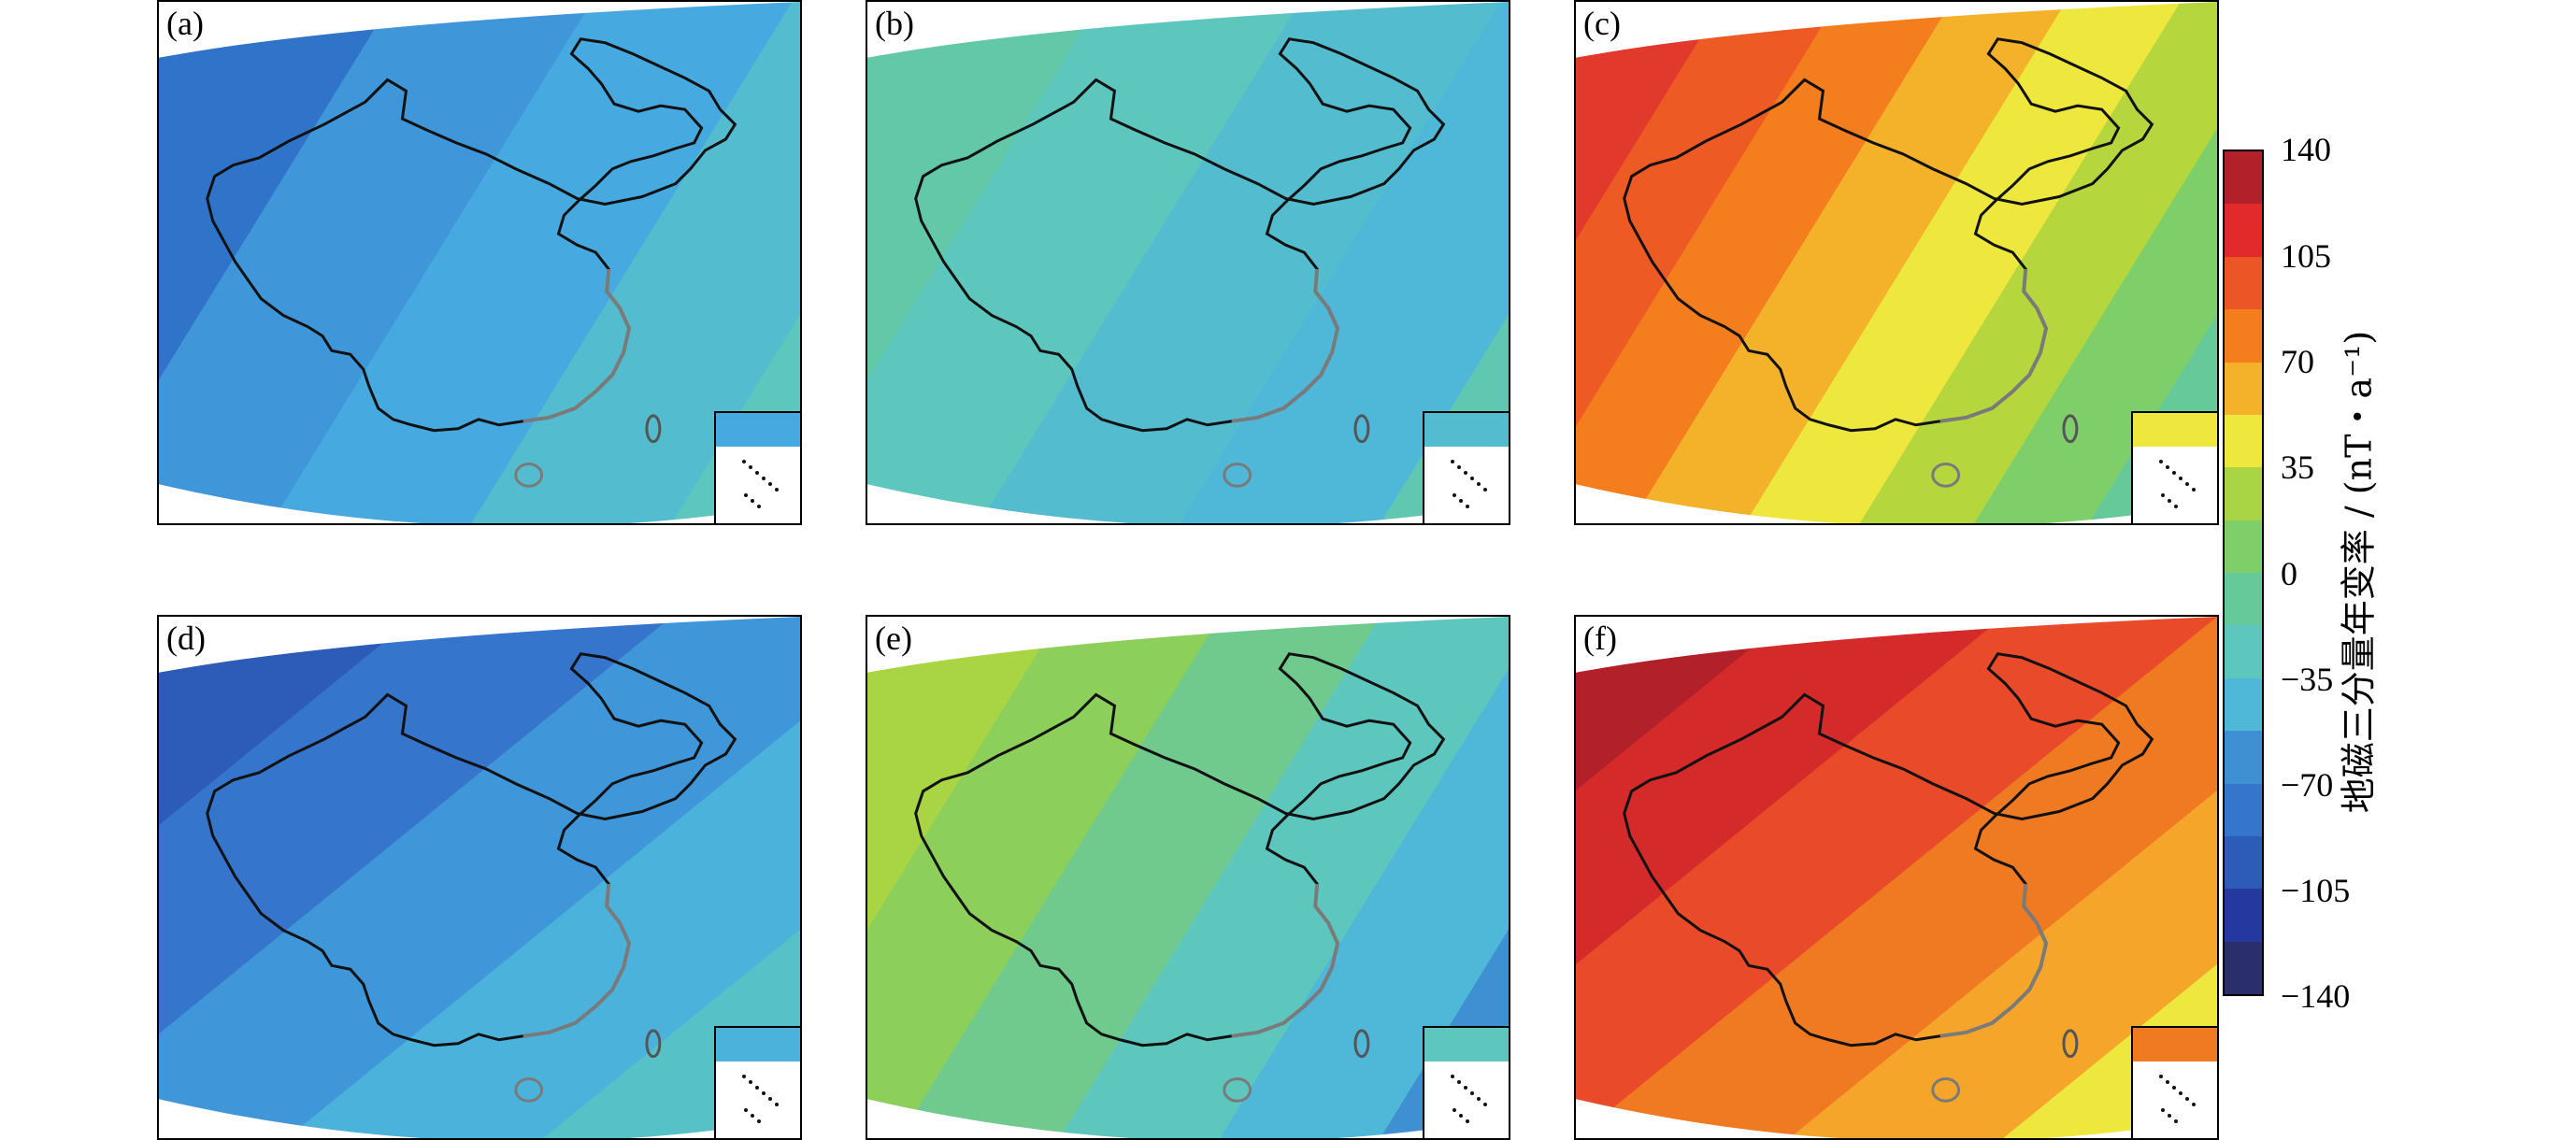  I want to click on panel-label: (b), so click(894, 23).